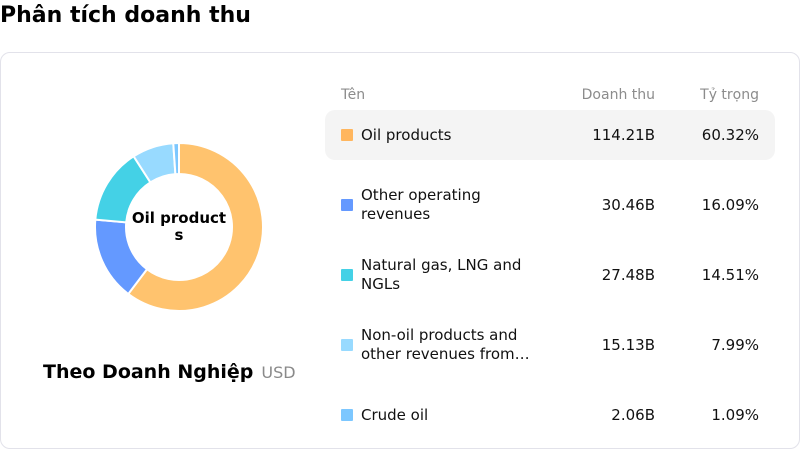  What do you see at coordinates (125, 15) in the screenshot?
I see `page-title: Phân tích doanh thu` at bounding box center [125, 15].